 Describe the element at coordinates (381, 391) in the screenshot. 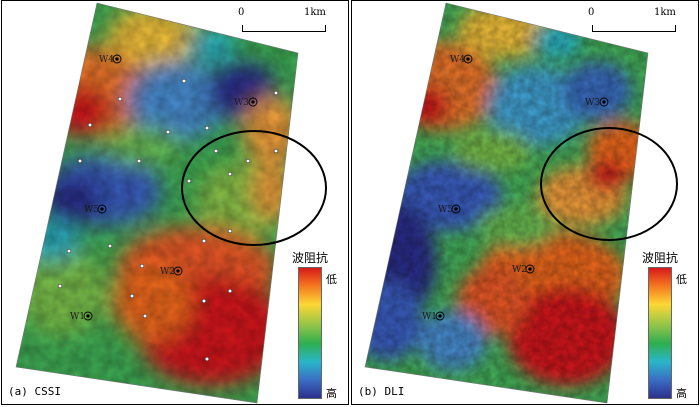

I see `panel-label: (b) DLI` at that location.